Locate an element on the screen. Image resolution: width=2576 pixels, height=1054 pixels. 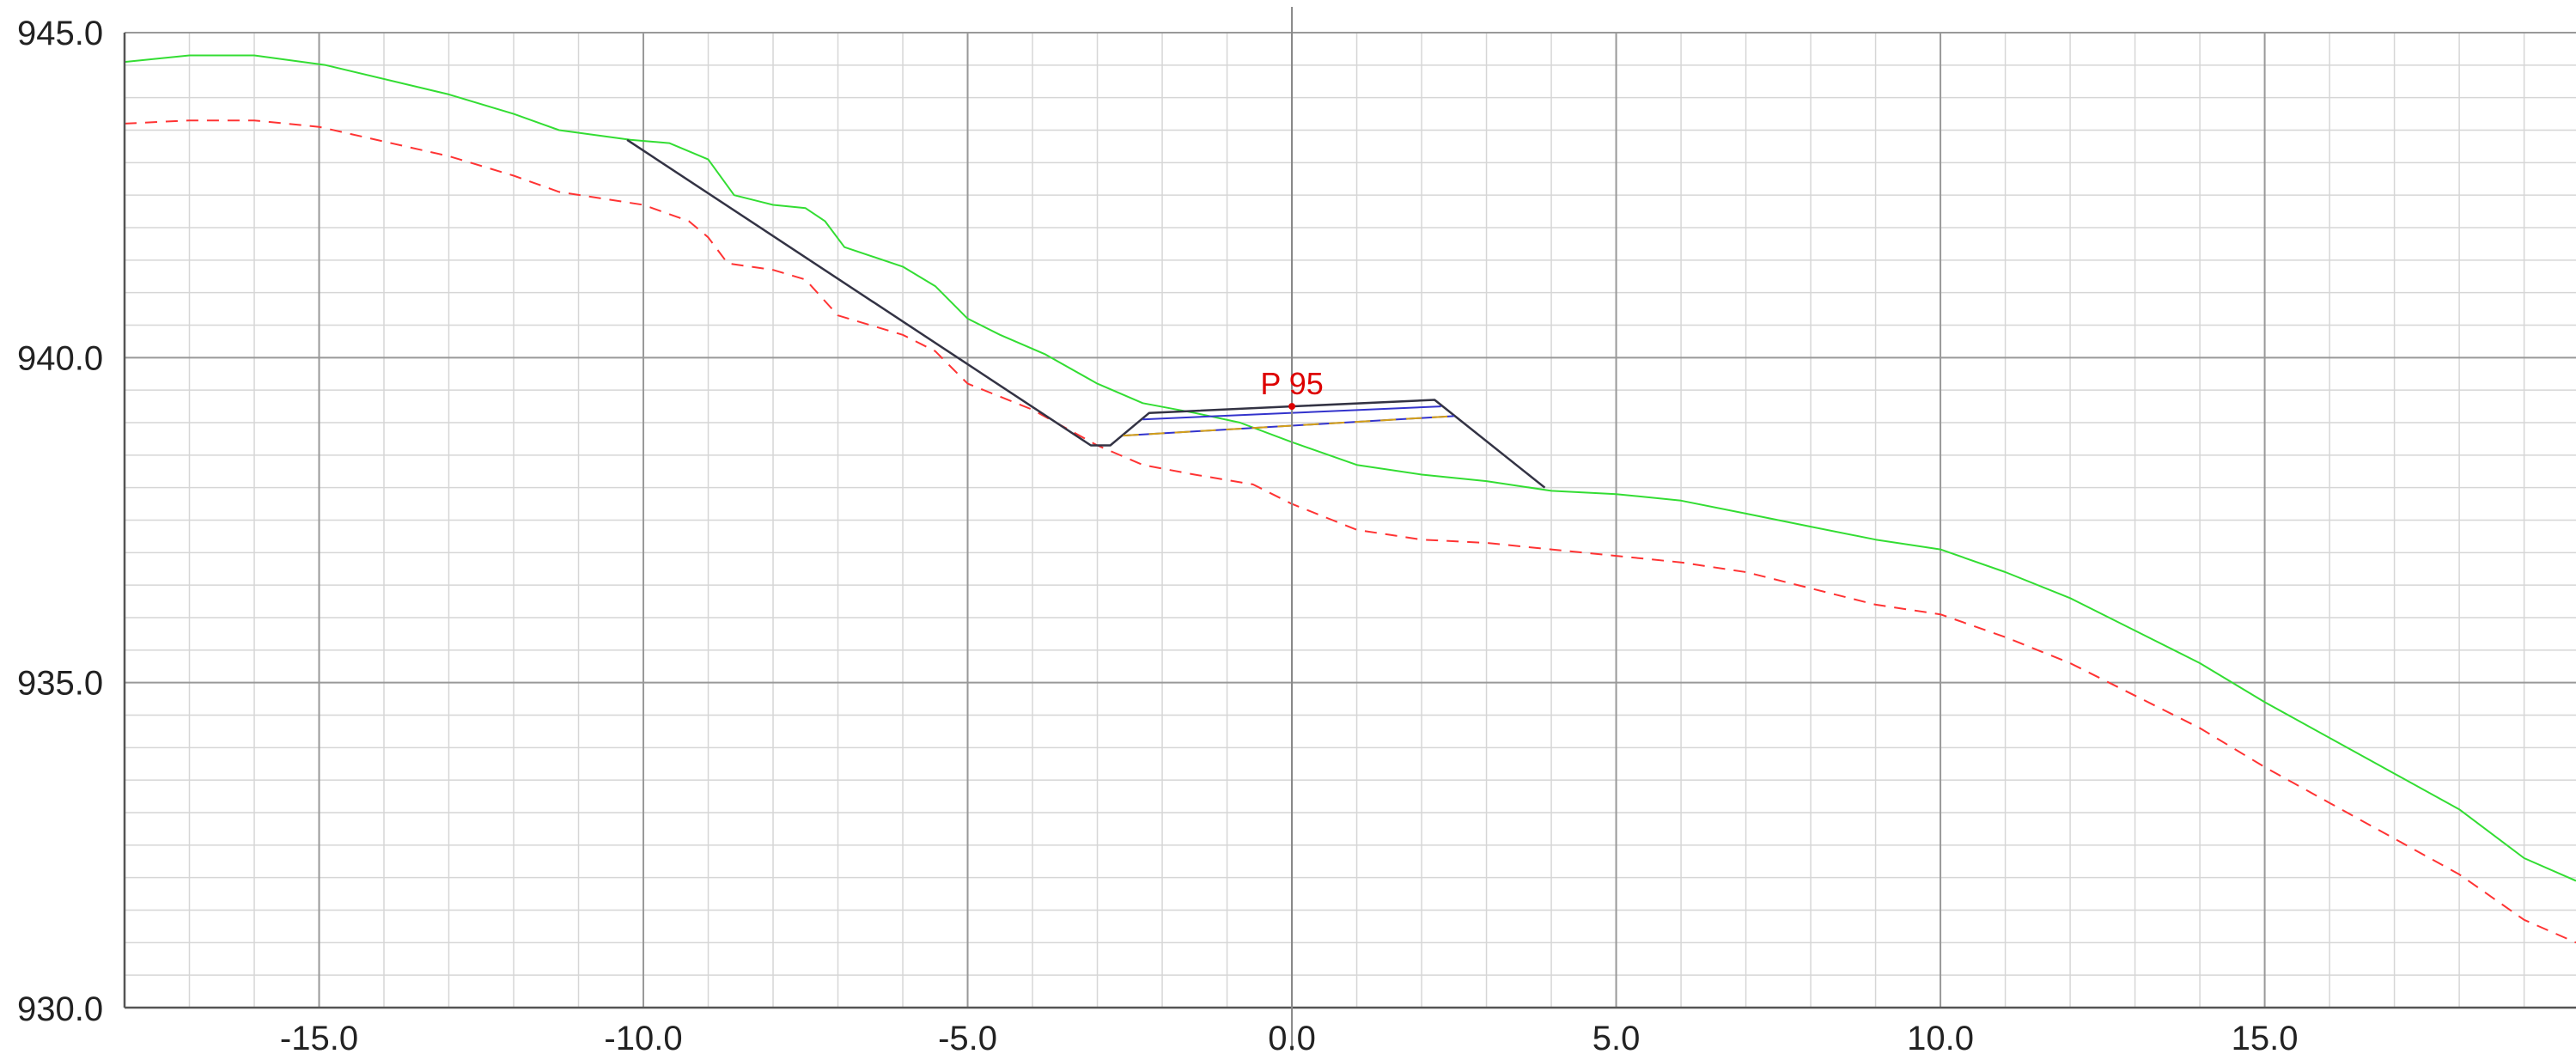
x-tick-label: 10.0 is located at coordinates (1940, 1037).